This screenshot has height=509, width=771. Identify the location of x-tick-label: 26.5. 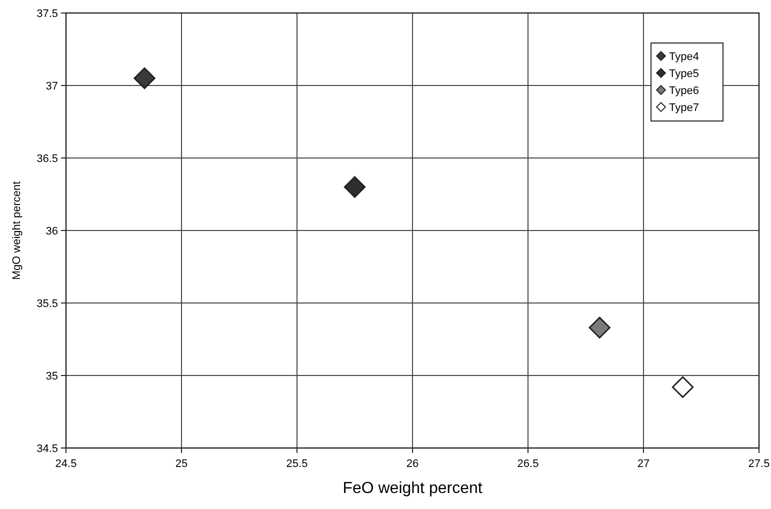
(528, 464).